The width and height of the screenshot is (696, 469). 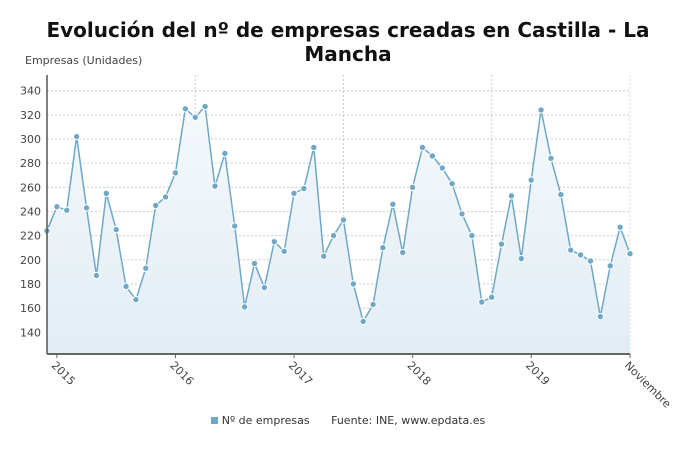 I want to click on y-tick-label: 240, so click(x=30, y=211).